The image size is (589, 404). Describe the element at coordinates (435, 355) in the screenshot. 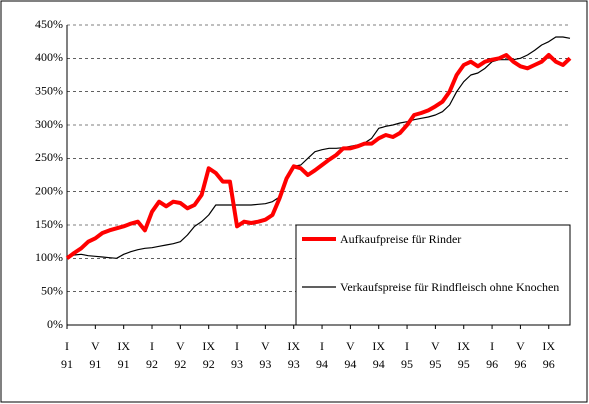

I see `x-tick-label: V 95` at that location.